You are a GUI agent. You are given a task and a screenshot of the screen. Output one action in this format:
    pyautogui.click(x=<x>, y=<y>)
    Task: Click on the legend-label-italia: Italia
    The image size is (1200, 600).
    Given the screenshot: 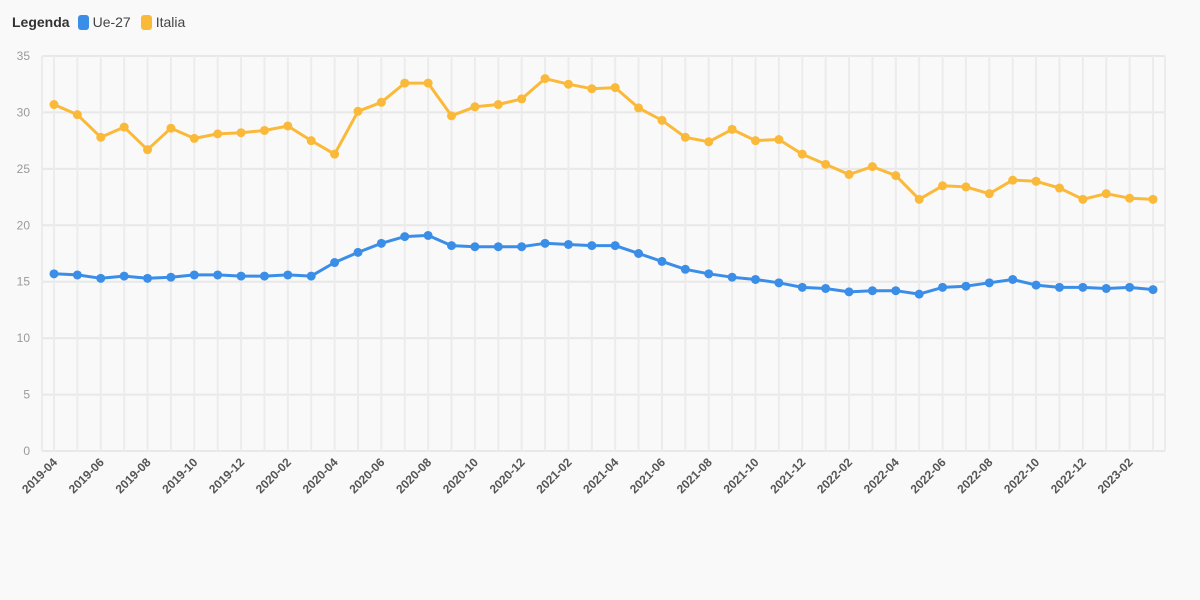 What is the action you would take?
    pyautogui.click(x=170, y=22)
    